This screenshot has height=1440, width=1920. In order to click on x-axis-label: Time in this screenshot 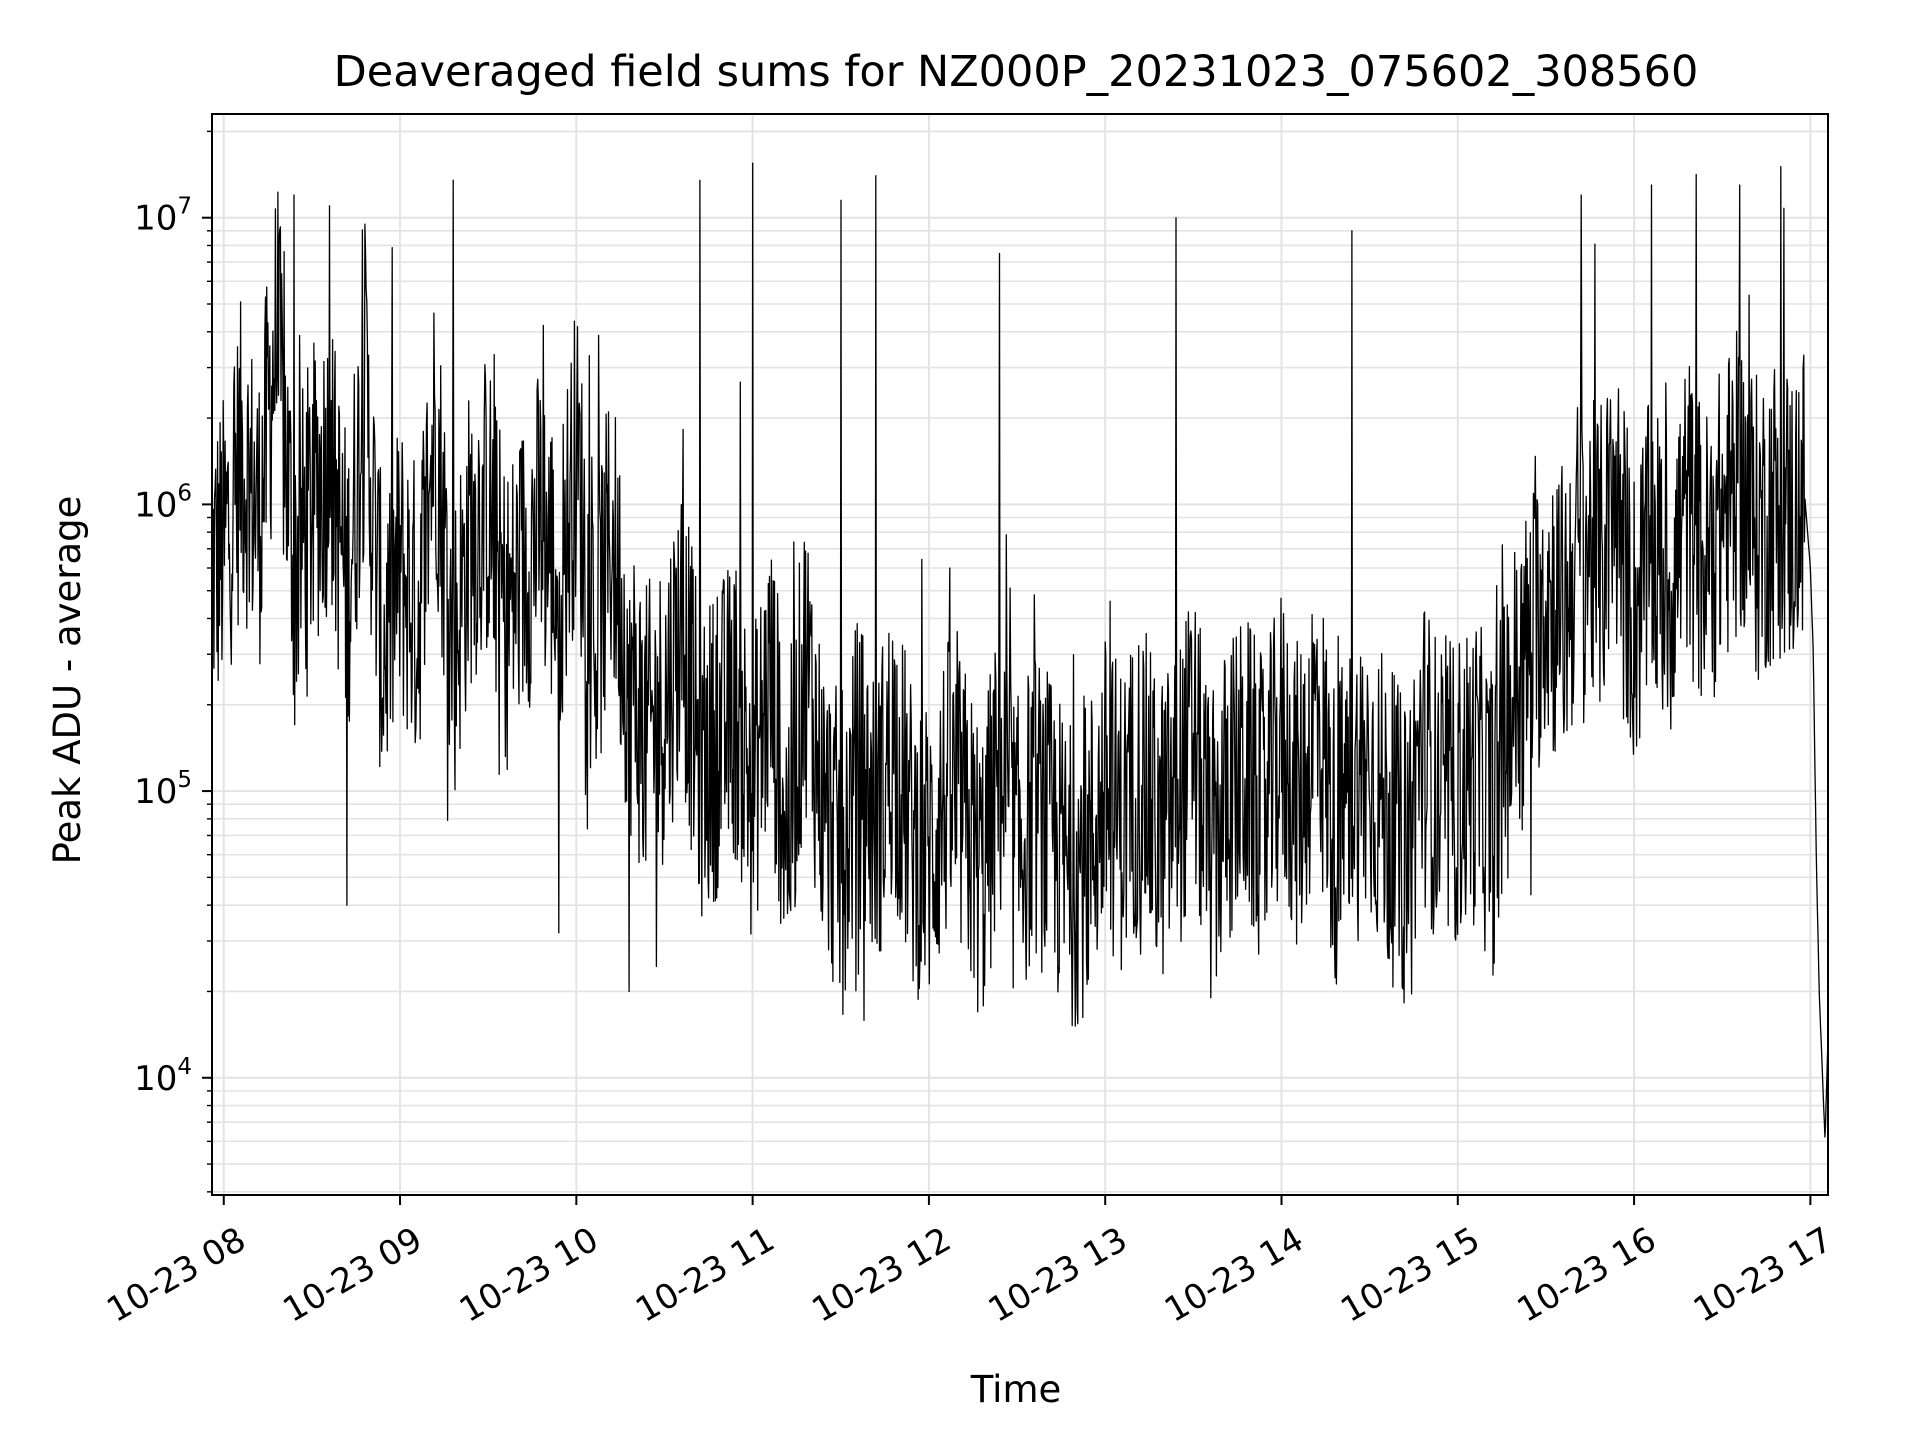, I will do `click(1016, 1389)`.